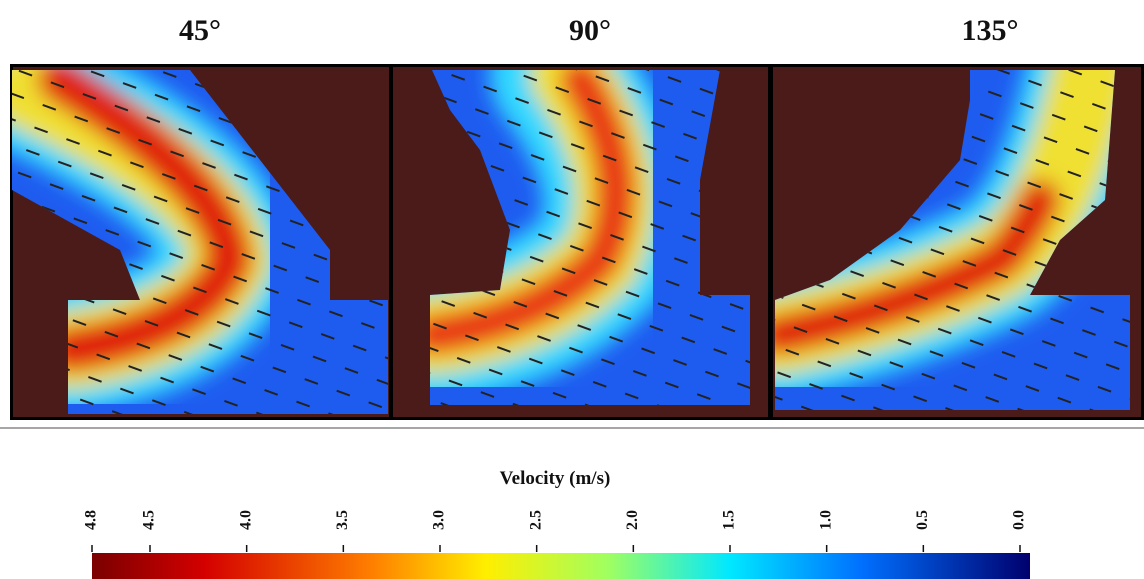  I want to click on tick-label: 0.5, so click(922, 520).